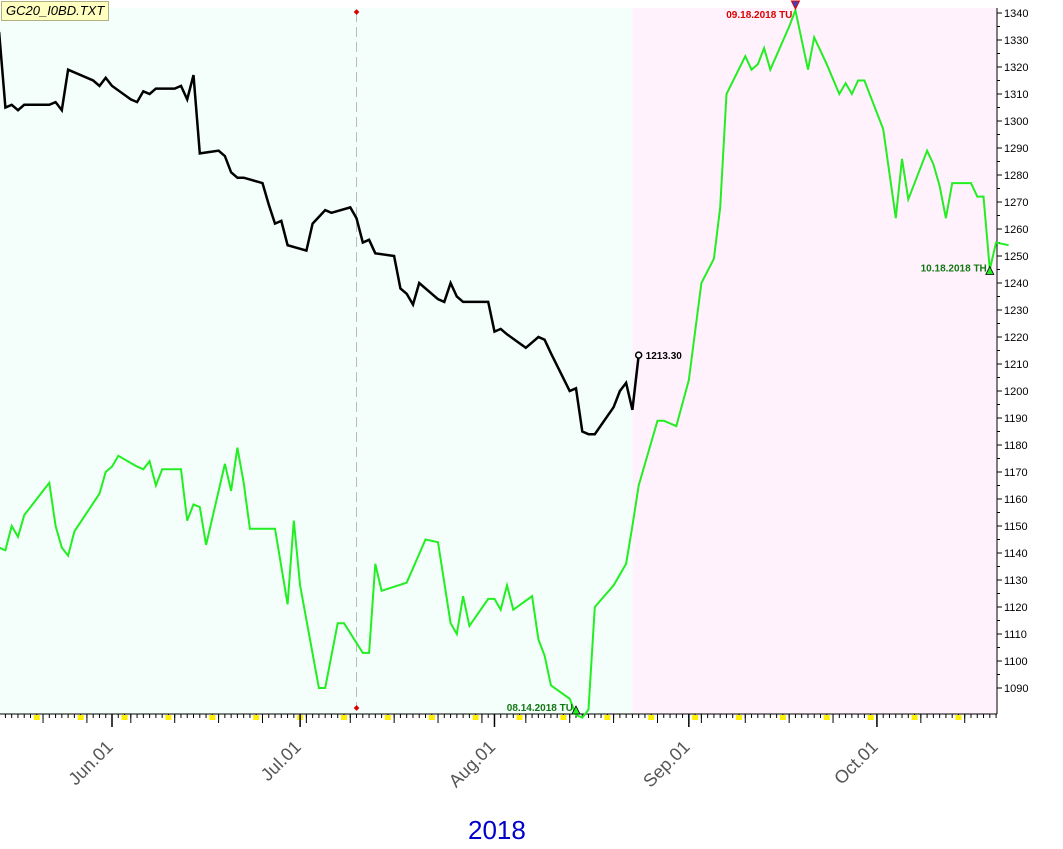 The image size is (1063, 849). What do you see at coordinates (1016, 419) in the screenshot?
I see `y-tick-label: 1190` at bounding box center [1016, 419].